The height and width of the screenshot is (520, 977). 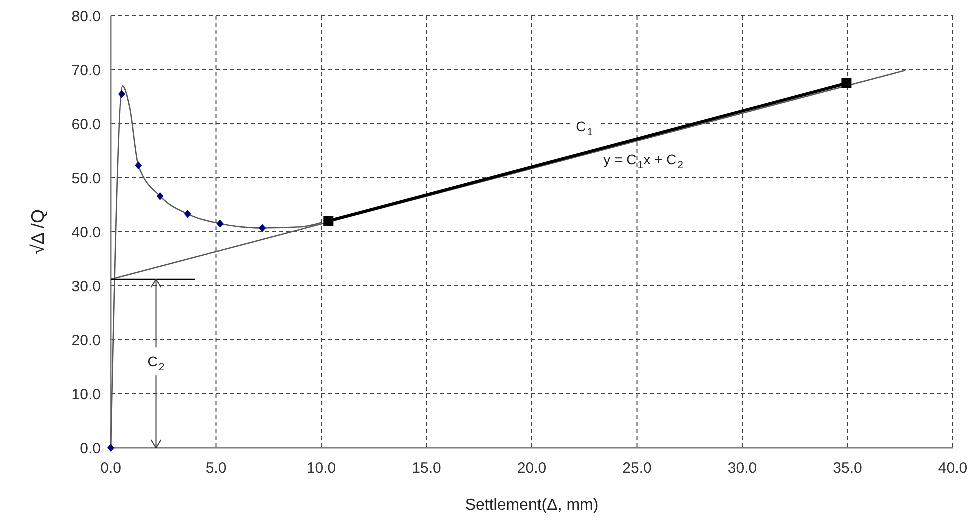 I want to click on x-tick-label: 5.0, so click(x=216, y=468).